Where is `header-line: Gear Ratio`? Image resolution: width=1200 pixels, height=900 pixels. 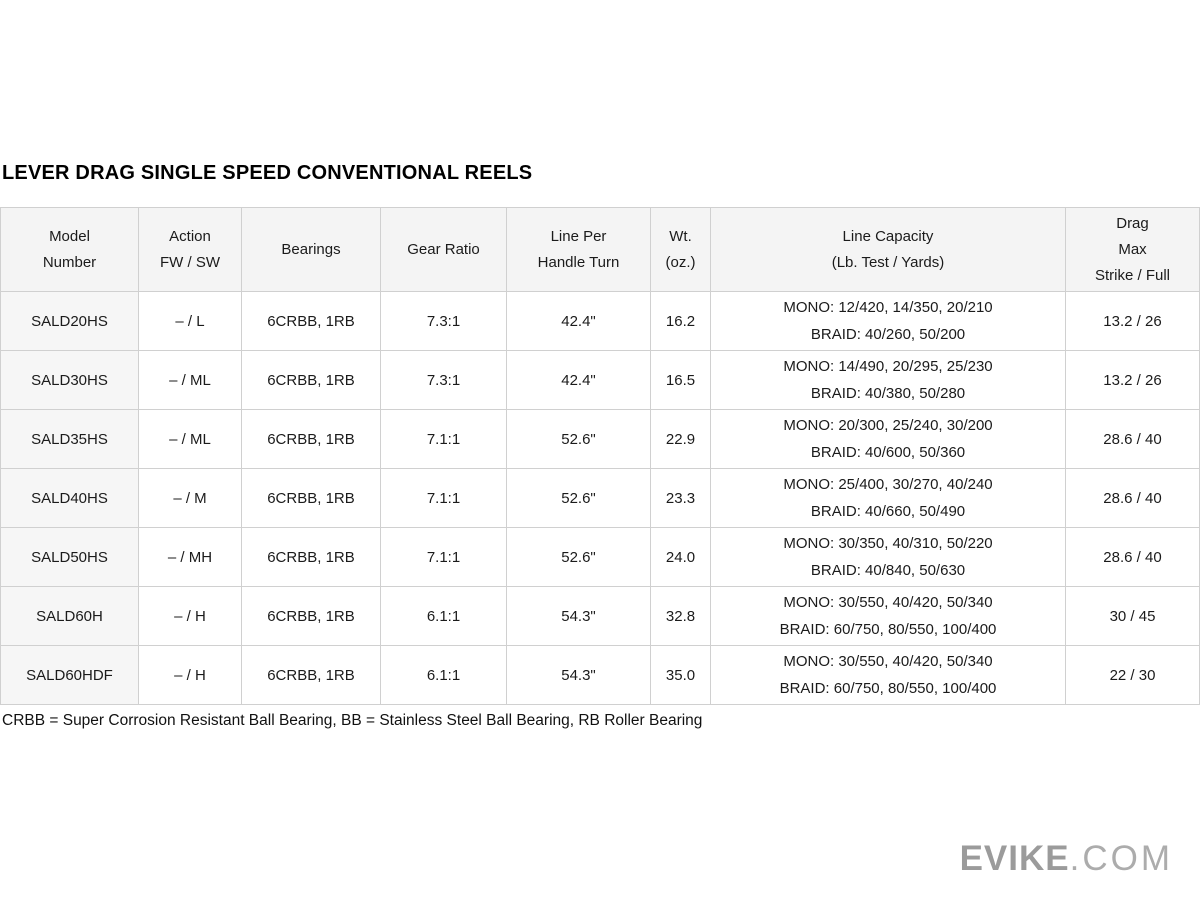 header-line: Gear Ratio is located at coordinates (443, 249).